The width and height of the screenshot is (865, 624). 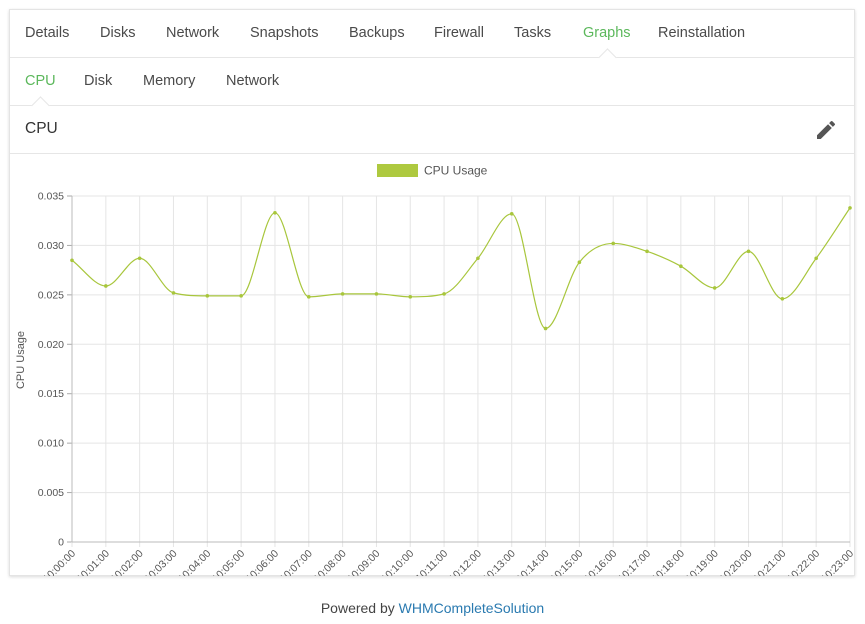 What do you see at coordinates (51, 394) in the screenshot?
I see `y-tick-label: 0.015` at bounding box center [51, 394].